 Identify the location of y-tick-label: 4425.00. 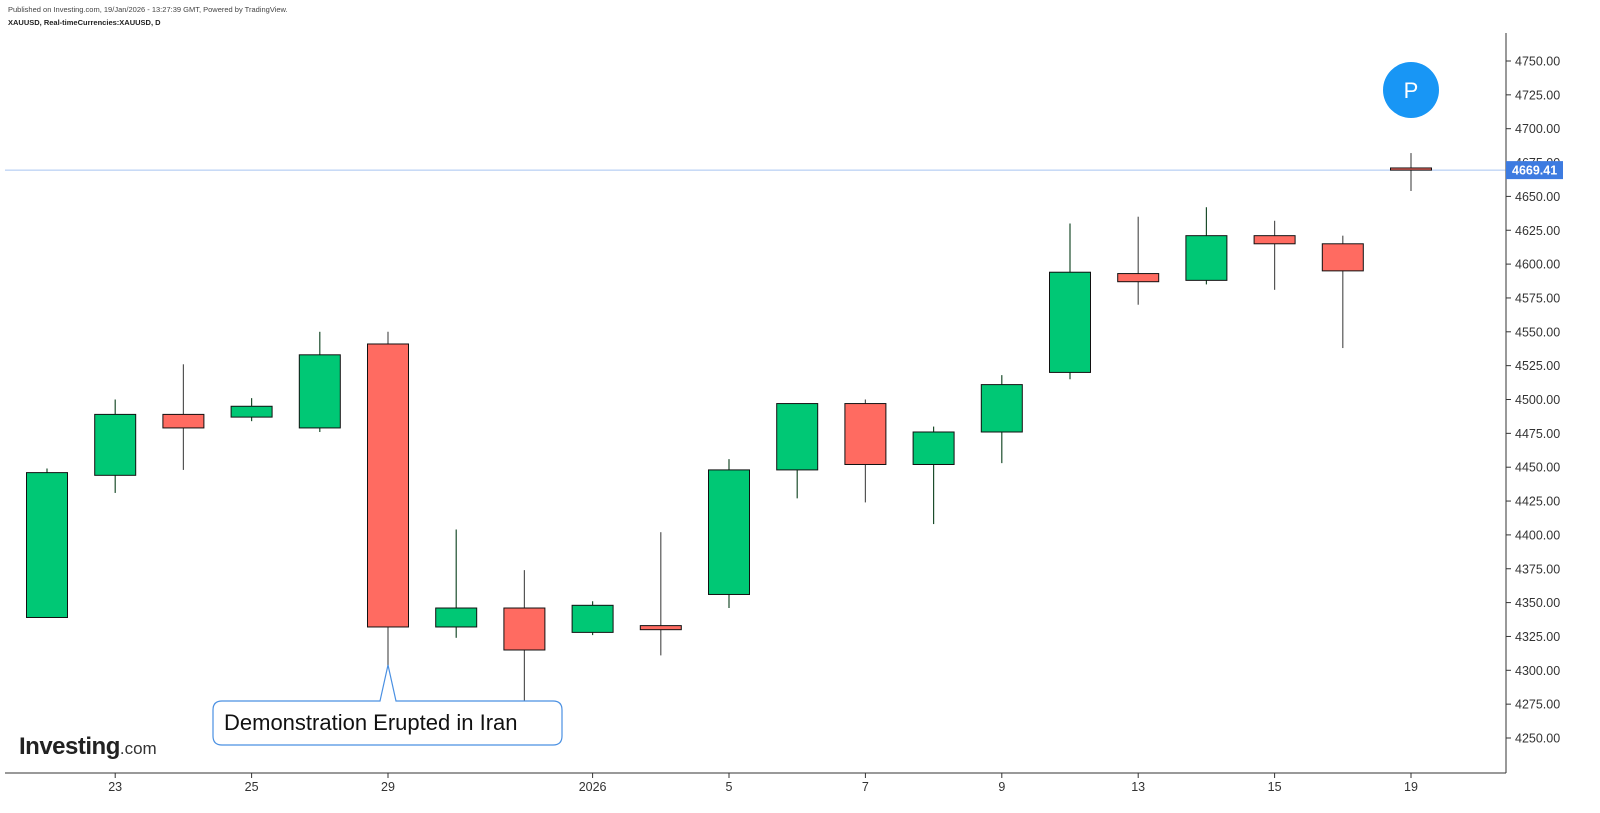
(1537, 502).